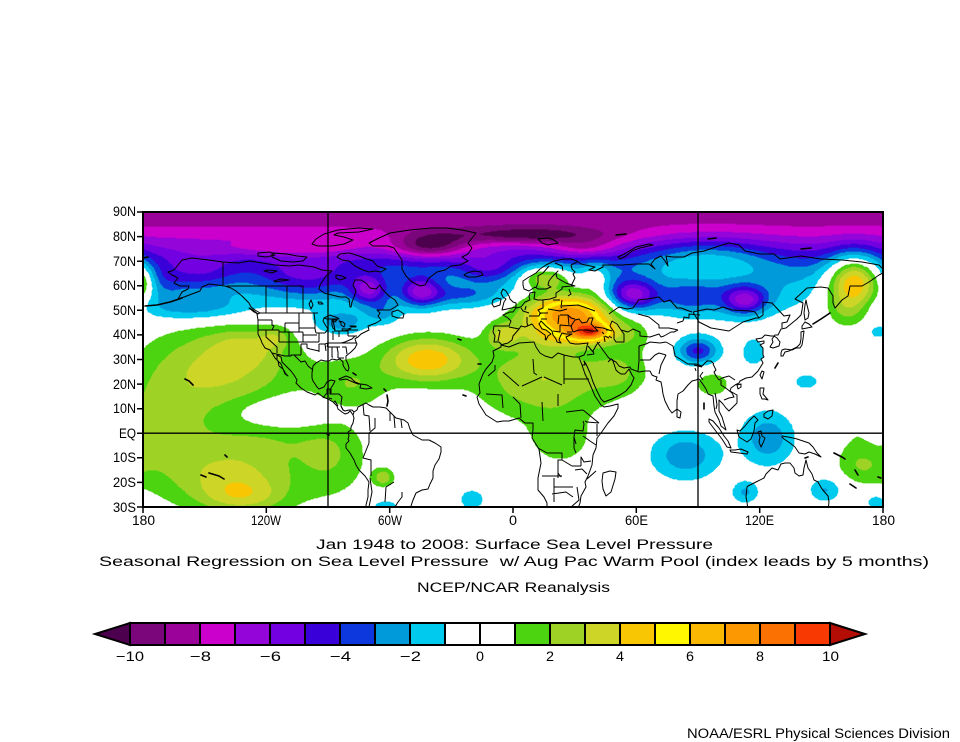 The image size is (960, 742). What do you see at coordinates (124, 261) in the screenshot?
I see `svg-text: 70N` at bounding box center [124, 261].